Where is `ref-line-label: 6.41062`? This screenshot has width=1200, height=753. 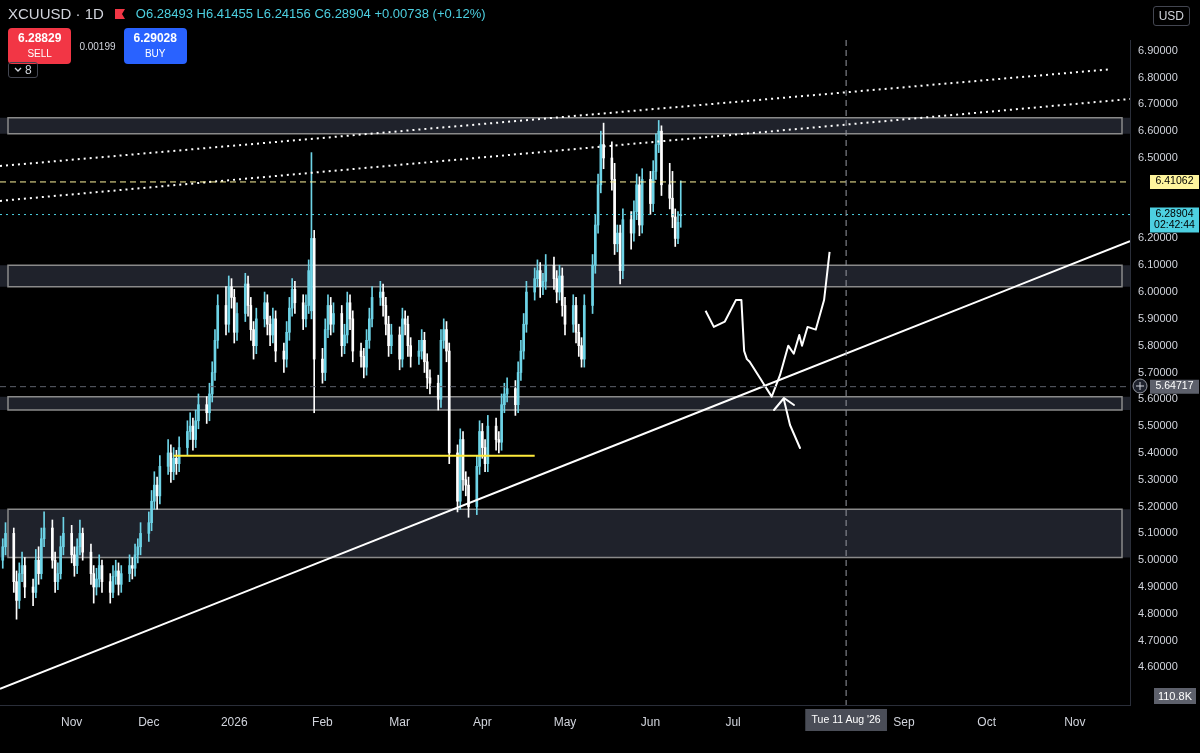
ref-line-label: 6.41062 is located at coordinates (1174, 180).